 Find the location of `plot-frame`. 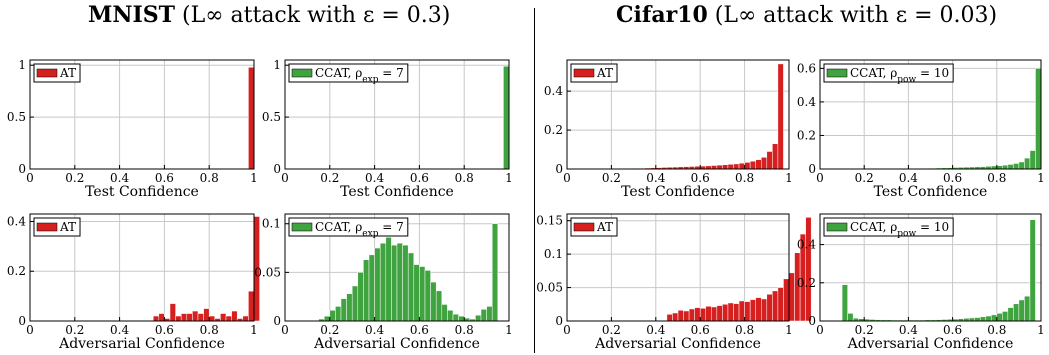

plot-frame is located at coordinates (930, 267).